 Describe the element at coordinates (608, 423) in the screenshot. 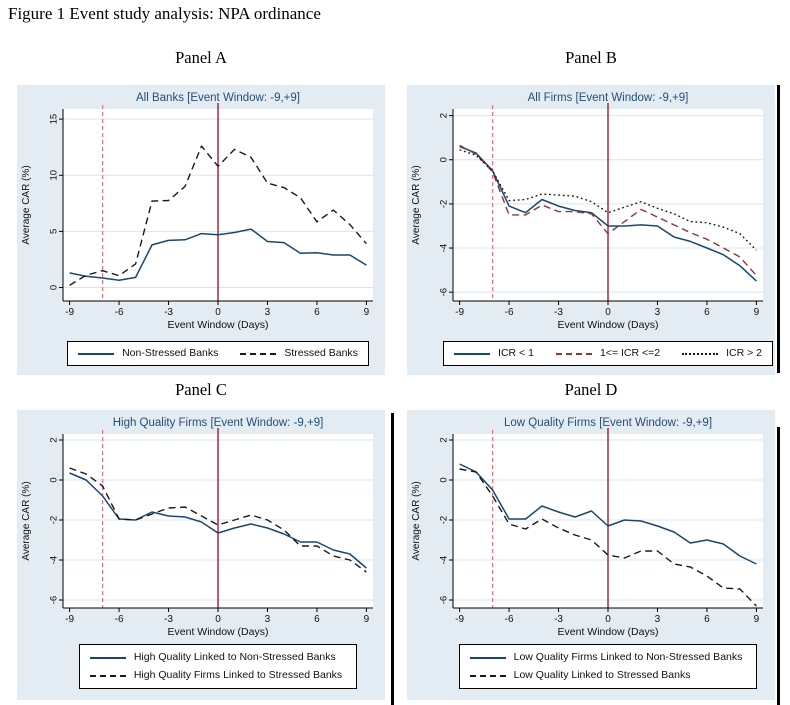

I see `chart-title: Low Quality Firms [Event Window: -9,+9]` at that location.